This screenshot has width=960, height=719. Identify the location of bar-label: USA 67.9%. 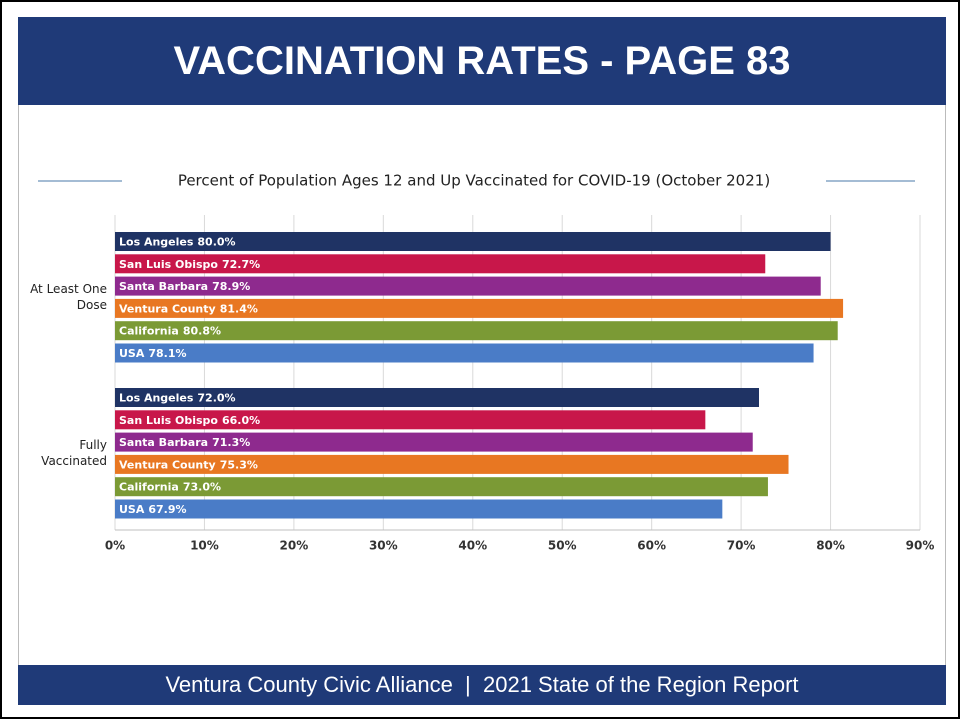
(153, 509).